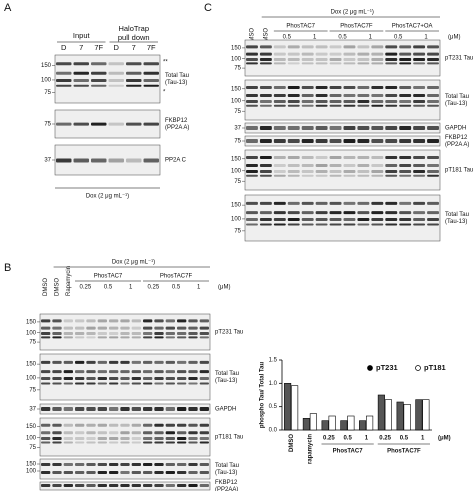  Describe the element at coordinates (226, 381) in the screenshot. I see `blot-label: (Tau-13)` at that location.